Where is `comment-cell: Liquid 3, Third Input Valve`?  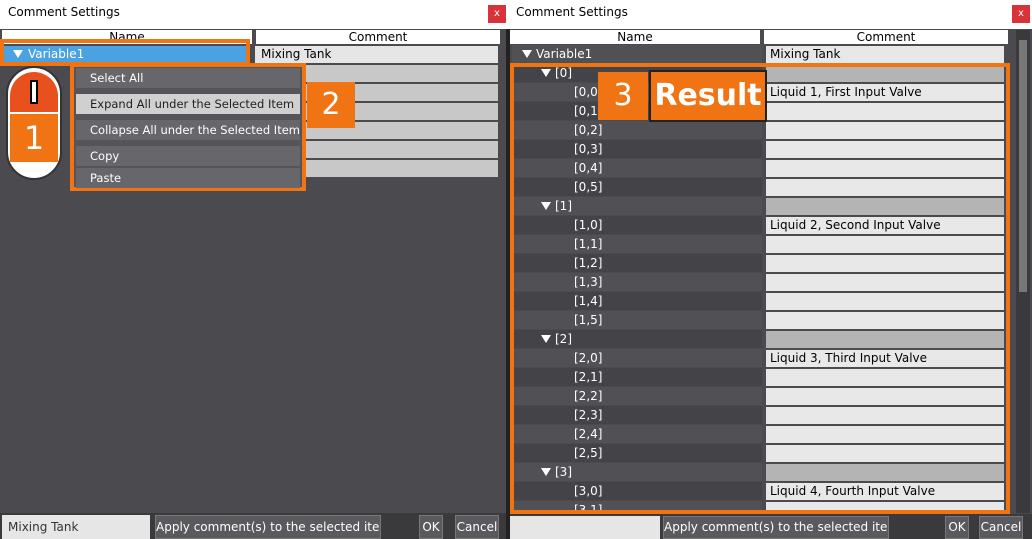 comment-cell: Liquid 3, Third Input Valve is located at coordinates (885, 358).